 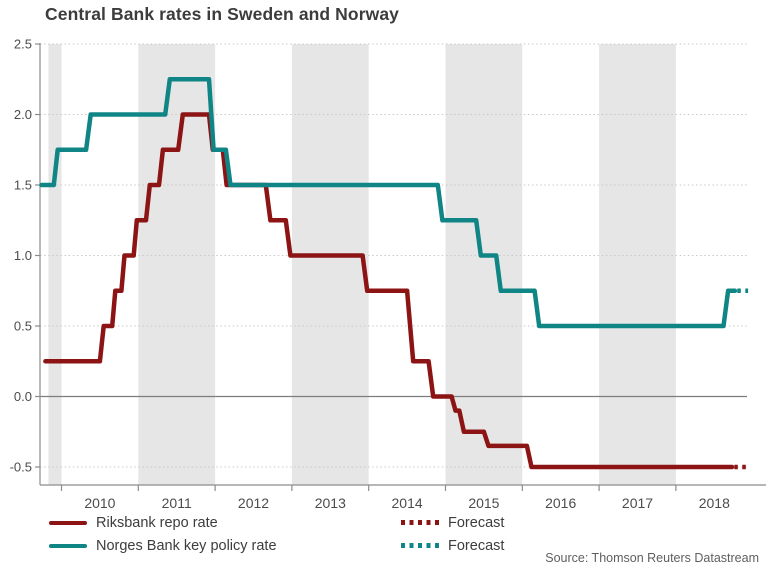 I want to click on x-year-label: 2013, so click(x=330, y=503).